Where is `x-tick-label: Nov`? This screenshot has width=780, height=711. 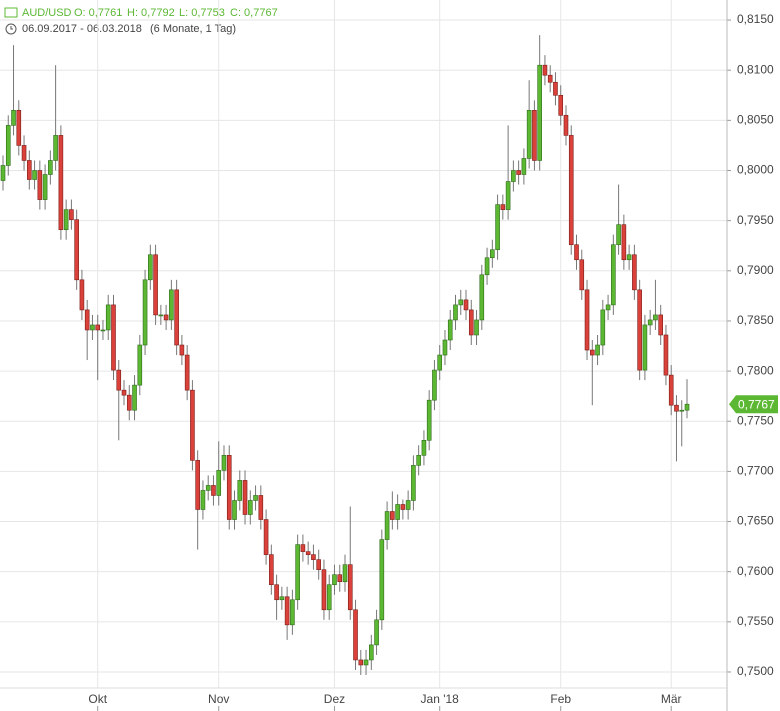 x-tick-label: Nov is located at coordinates (218, 699).